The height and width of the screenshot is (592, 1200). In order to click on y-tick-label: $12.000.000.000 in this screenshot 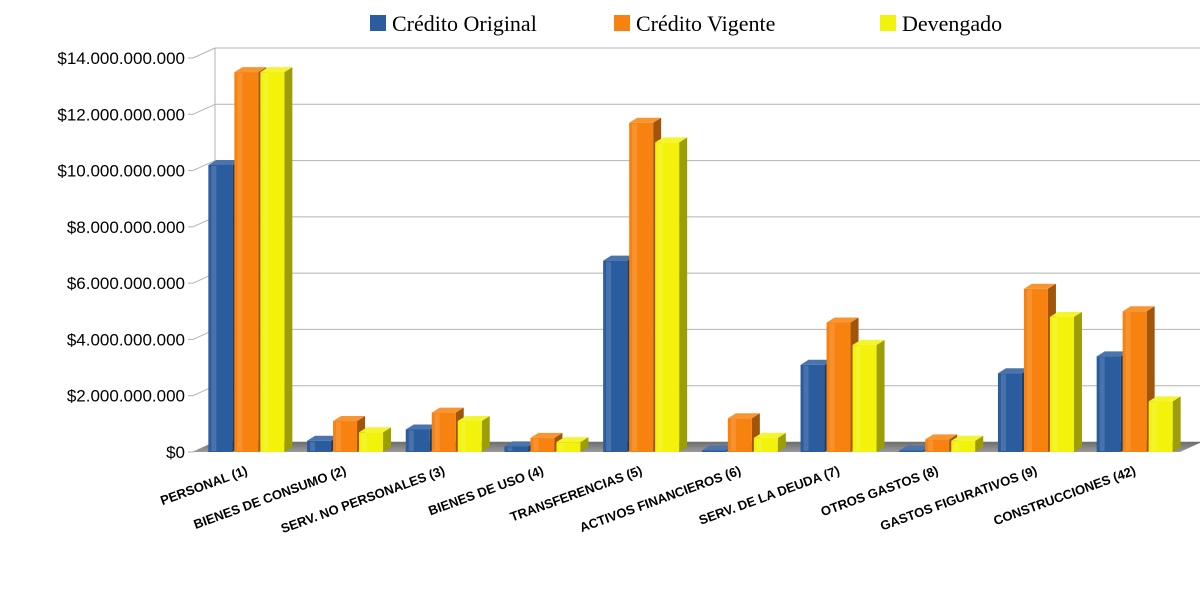, I will do `click(121, 114)`.